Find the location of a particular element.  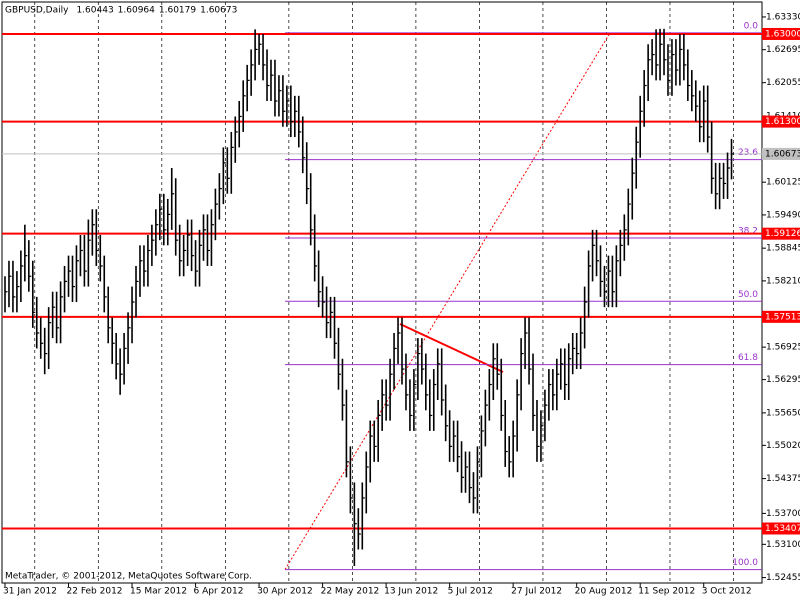

y-tick-label: 1.53700 is located at coordinates (783, 514).